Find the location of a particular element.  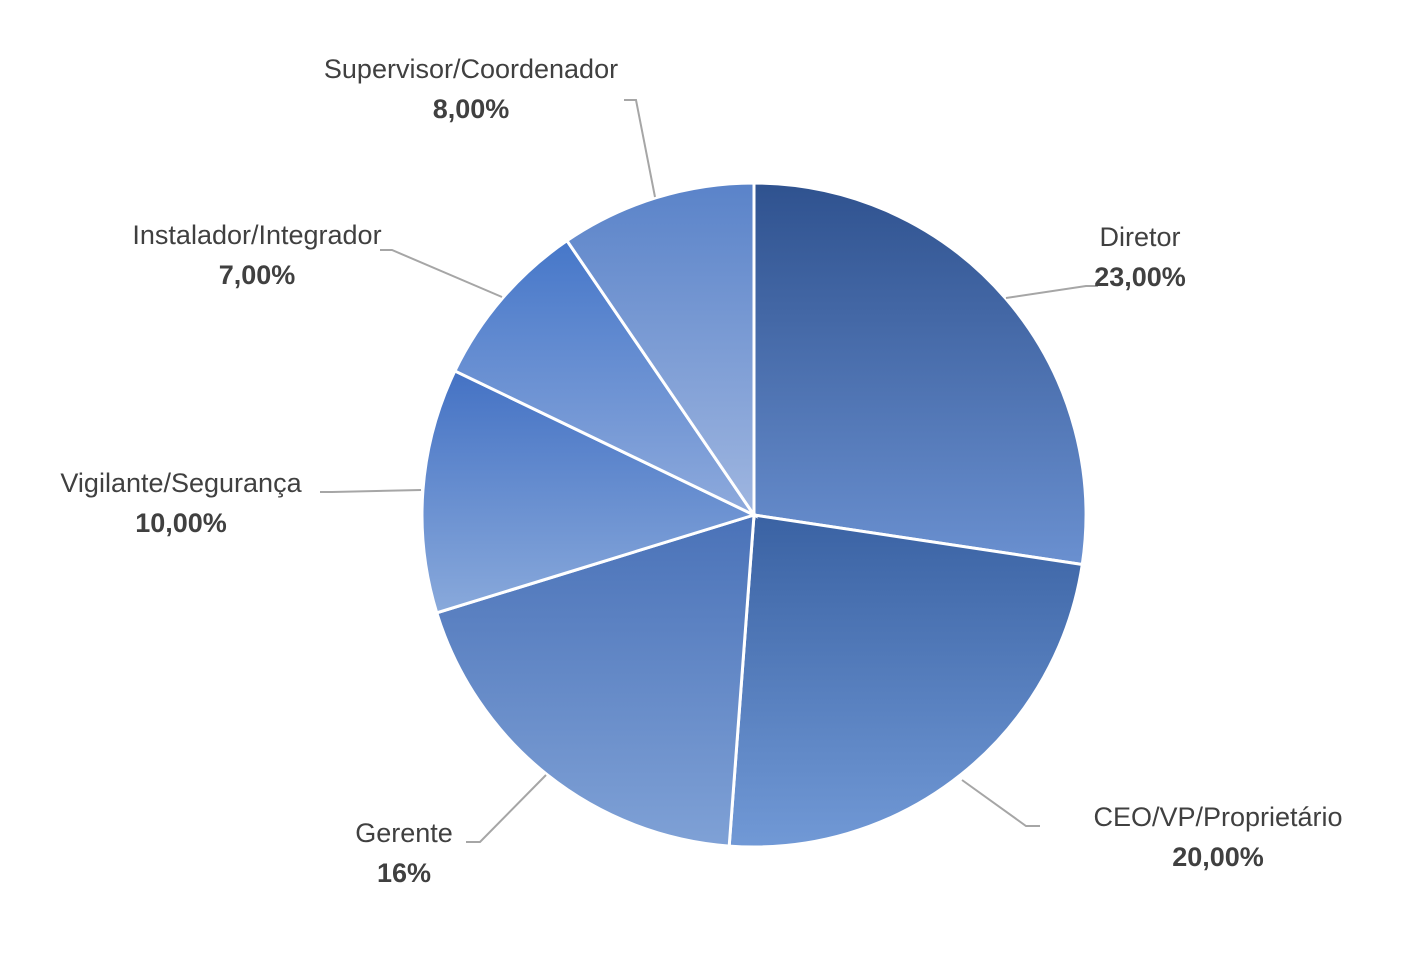

slice-category-label: Instalador/Integrador is located at coordinates (256, 235).